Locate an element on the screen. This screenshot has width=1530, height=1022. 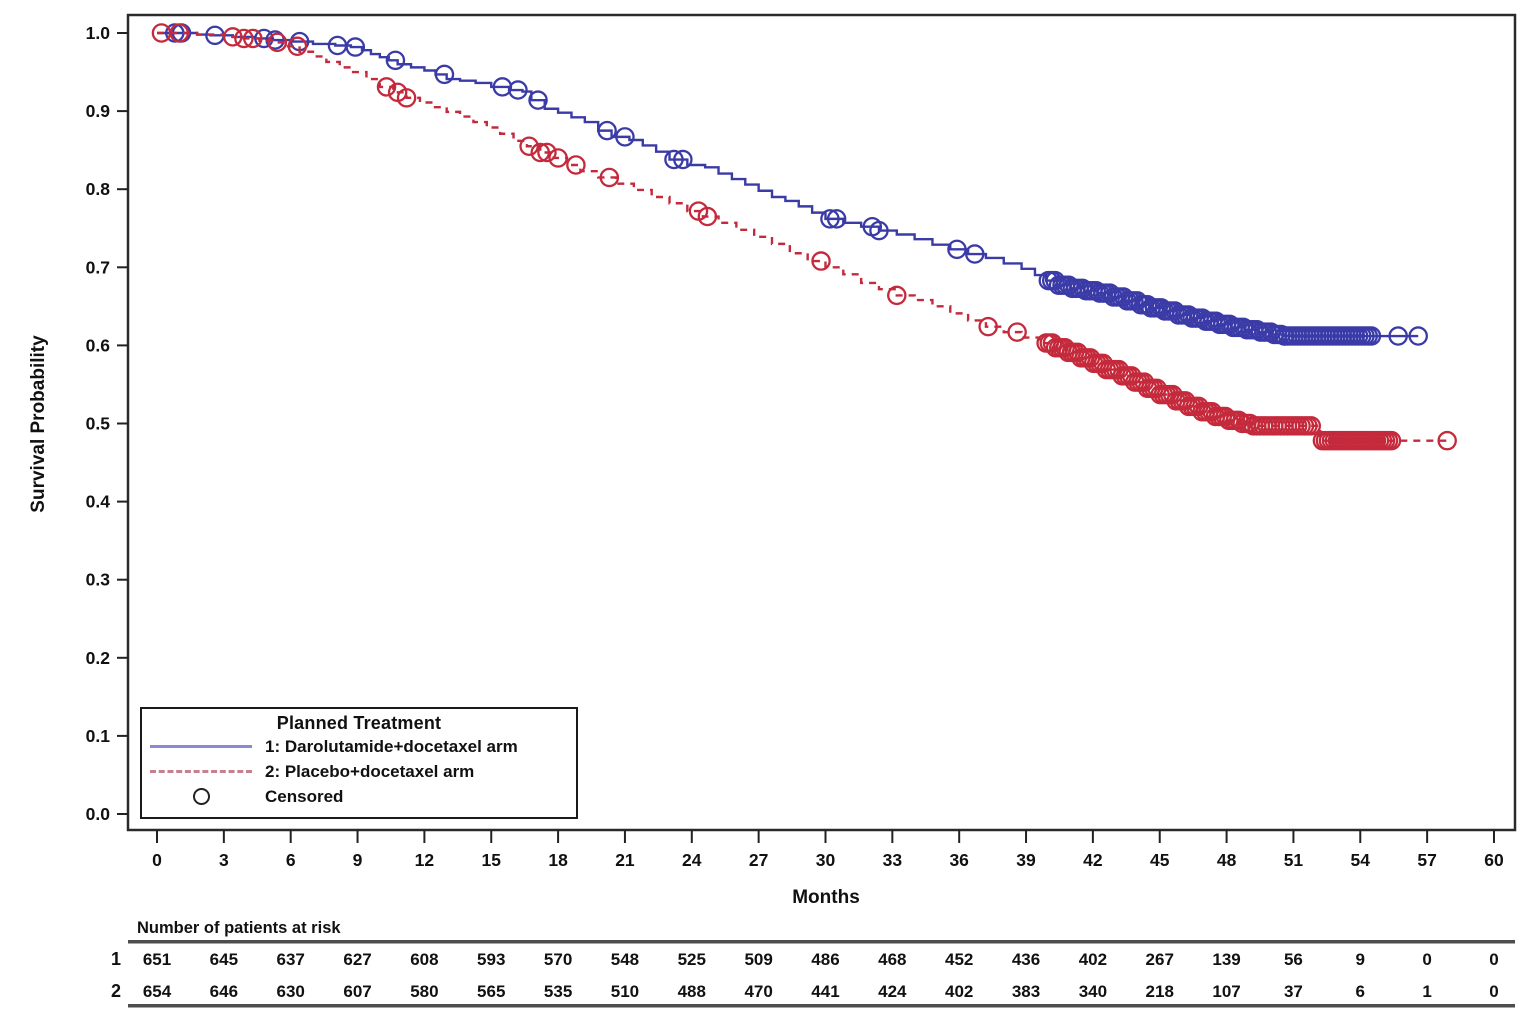
y-tick-label: 0.4 is located at coordinates (98, 502).